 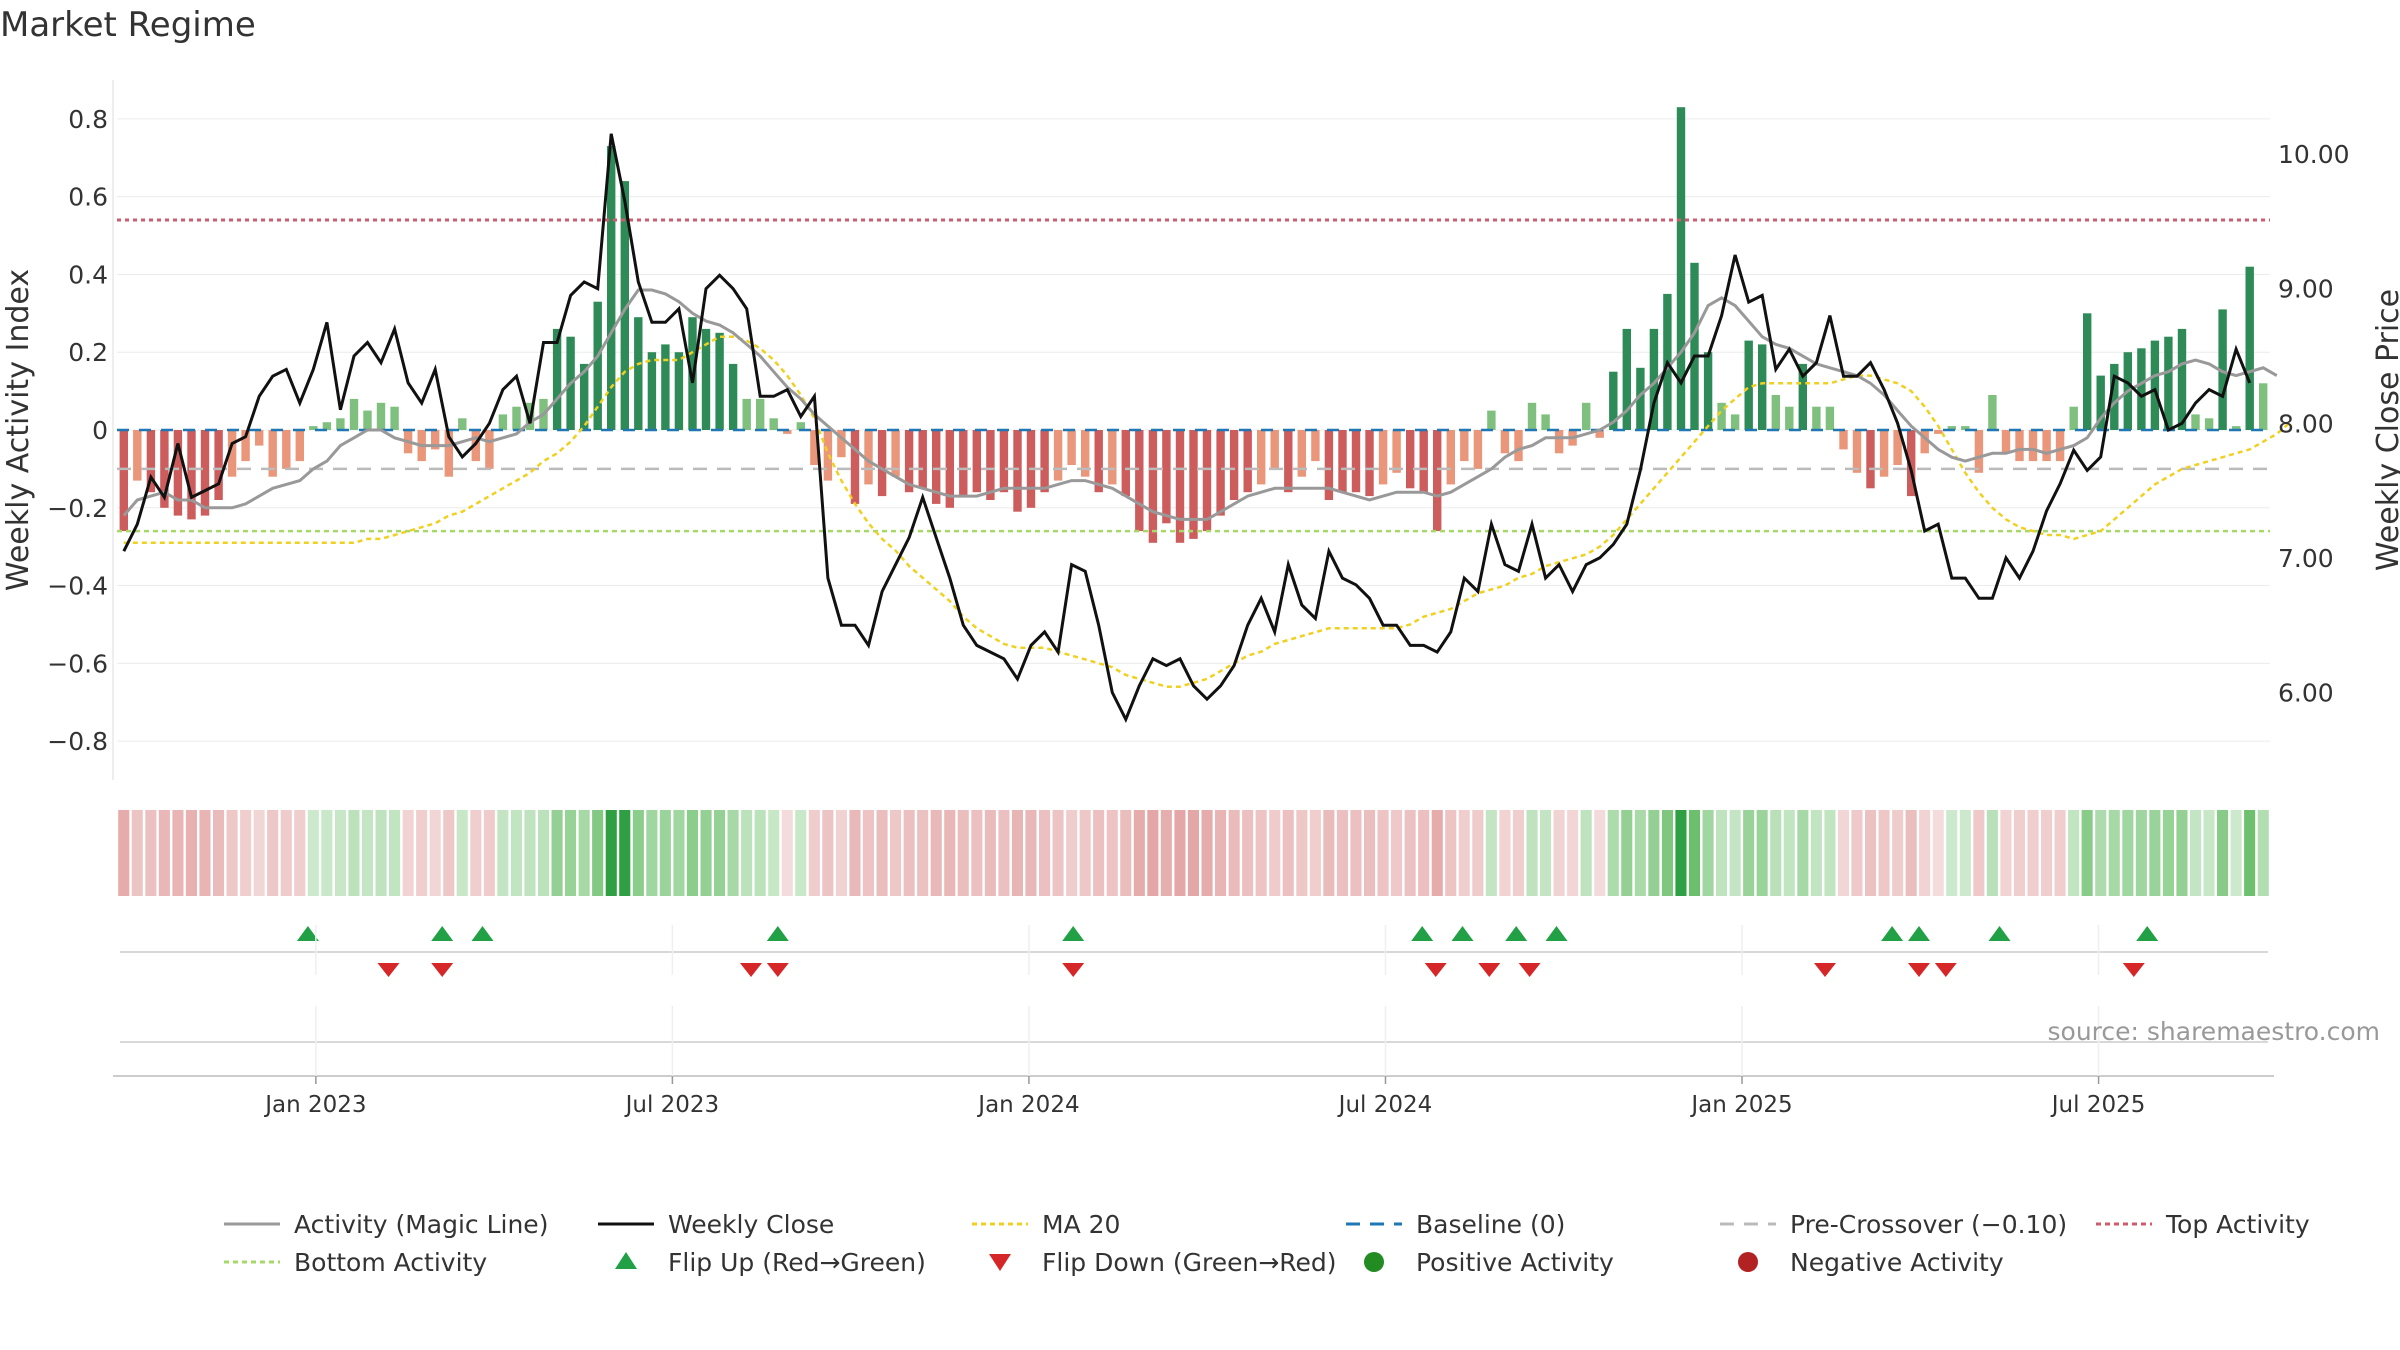 What do you see at coordinates (77, 586) in the screenshot?
I see `left-tick-label: −0.4` at bounding box center [77, 586].